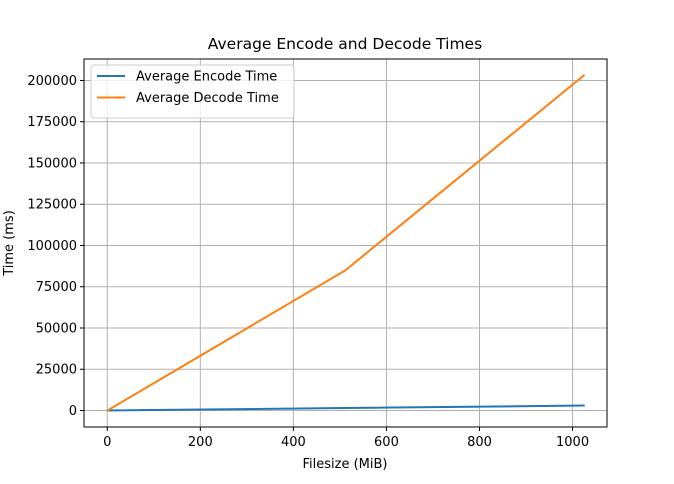  What do you see at coordinates (345, 464) in the screenshot?
I see `x-axis-label: Filesize (MiB)` at bounding box center [345, 464].